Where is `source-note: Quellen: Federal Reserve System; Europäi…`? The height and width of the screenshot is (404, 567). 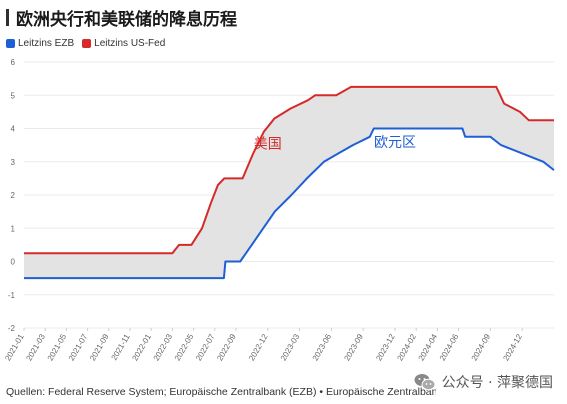
source-note: Quellen: Federal Reserve System; Europäi… is located at coordinates (221, 392).